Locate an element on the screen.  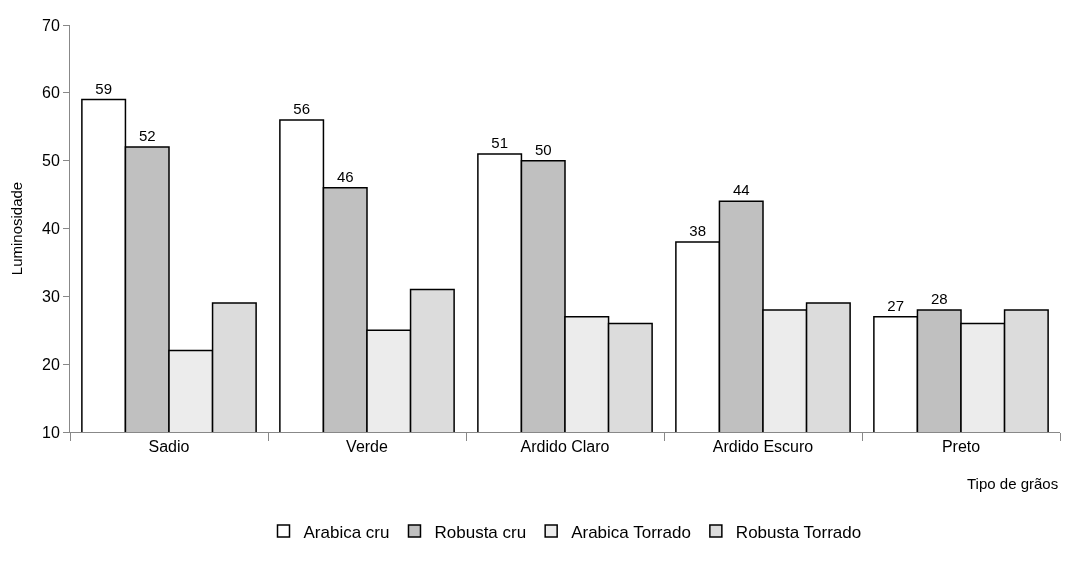
data-label: 52 is located at coordinates (147, 136).